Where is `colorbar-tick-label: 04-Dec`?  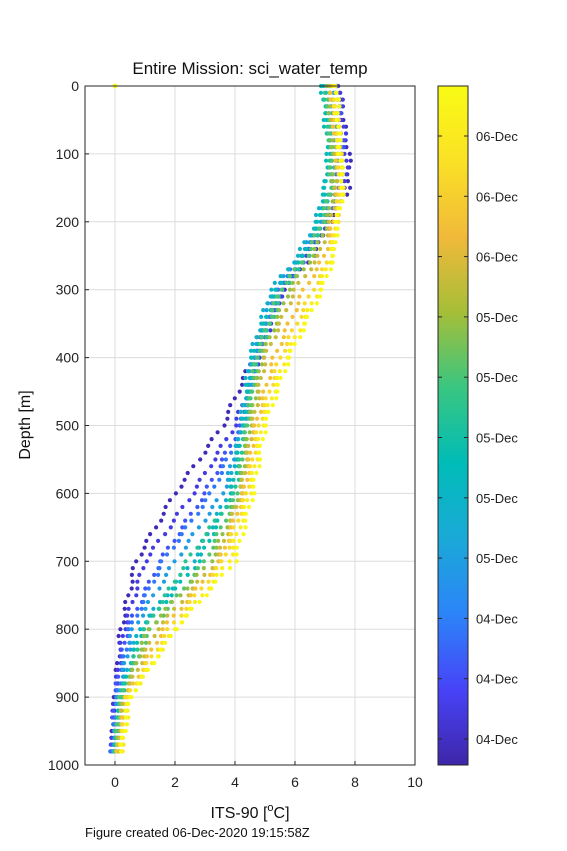
colorbar-tick-label: 04-Dec is located at coordinates (497, 679).